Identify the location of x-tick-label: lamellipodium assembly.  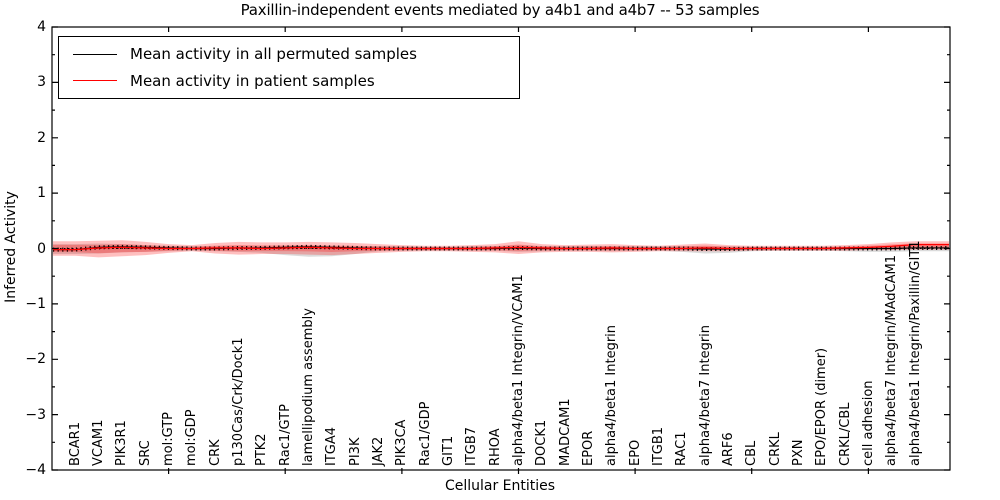
(309, 387).